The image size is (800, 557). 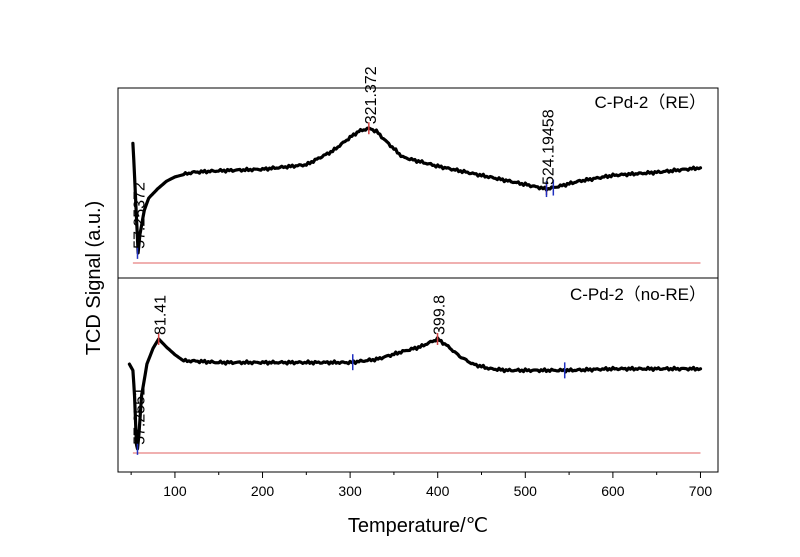 What do you see at coordinates (371, 95) in the screenshot?
I see `peak-label: 321.372` at bounding box center [371, 95].